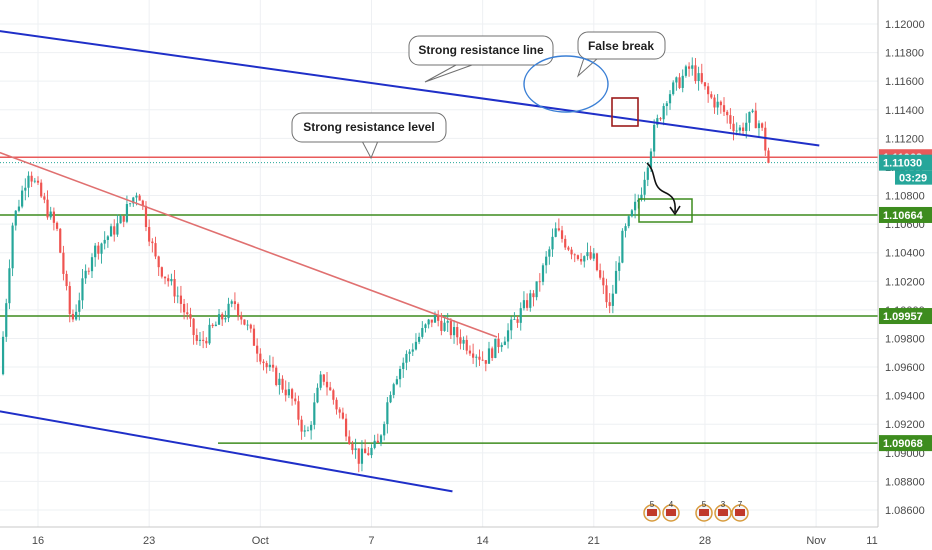  What do you see at coordinates (723, 504) in the screenshot?
I see `event-label: 3` at bounding box center [723, 504].